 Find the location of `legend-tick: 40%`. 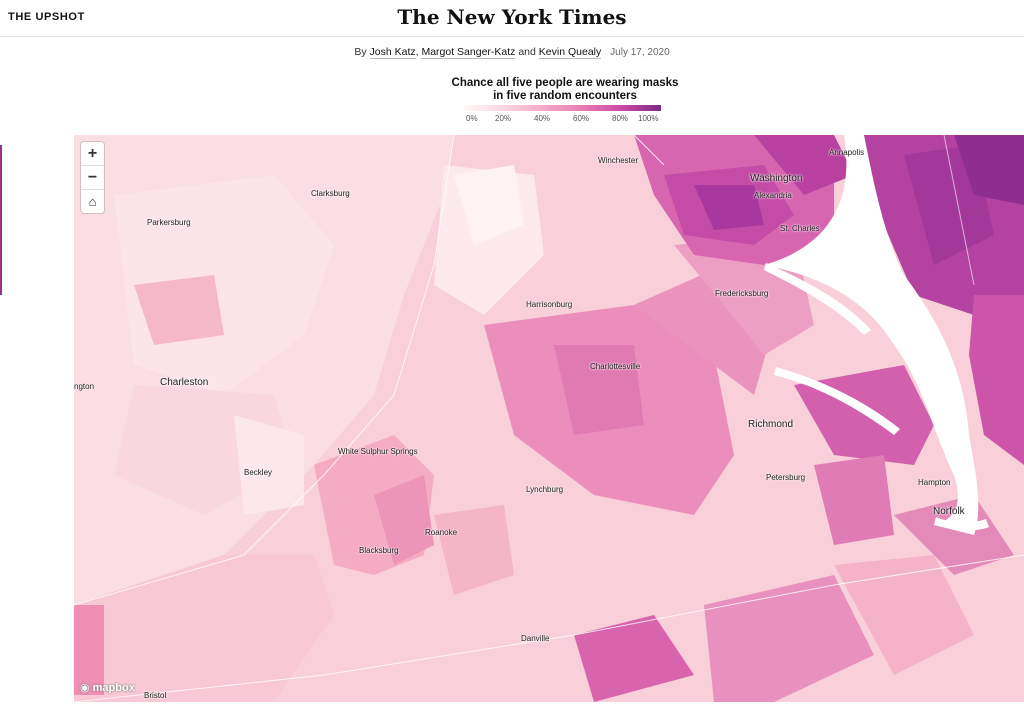

legend-tick: 40% is located at coordinates (542, 118).